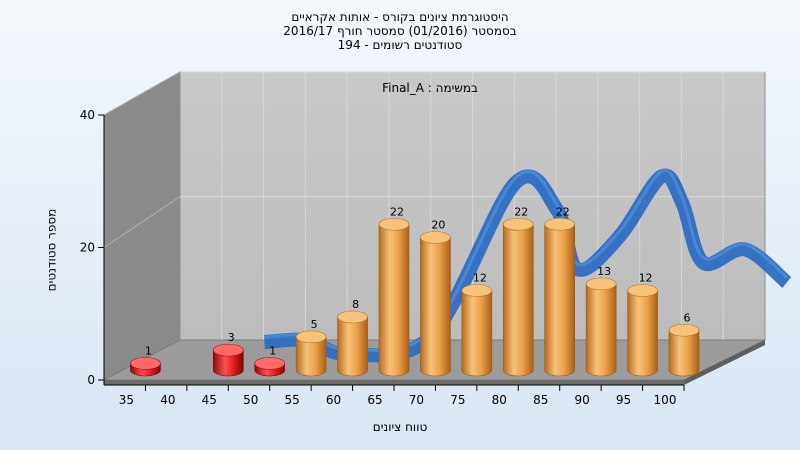  What do you see at coordinates (250, 400) in the screenshot?
I see `x-tick-label: 50` at bounding box center [250, 400].